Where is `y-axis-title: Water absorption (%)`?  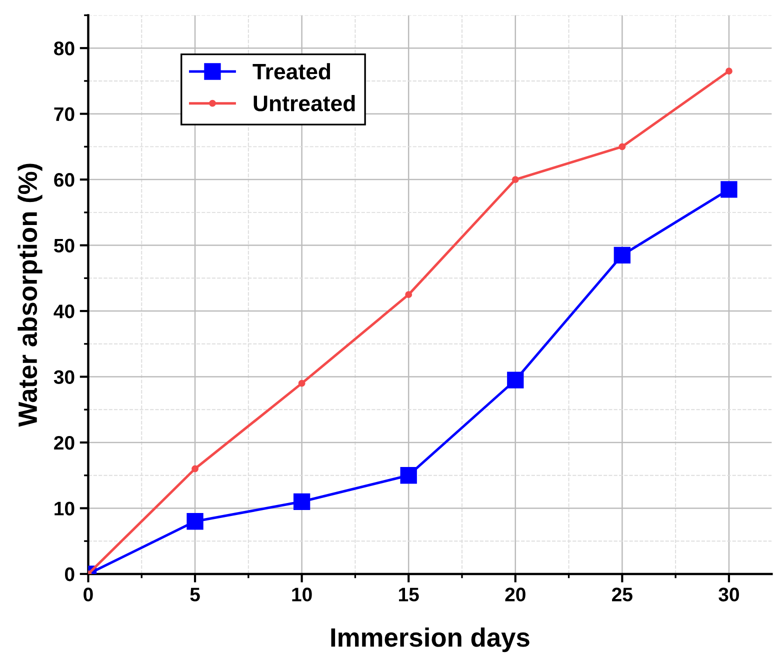 y-axis-title: Water absorption (%) is located at coordinates (30, 295).